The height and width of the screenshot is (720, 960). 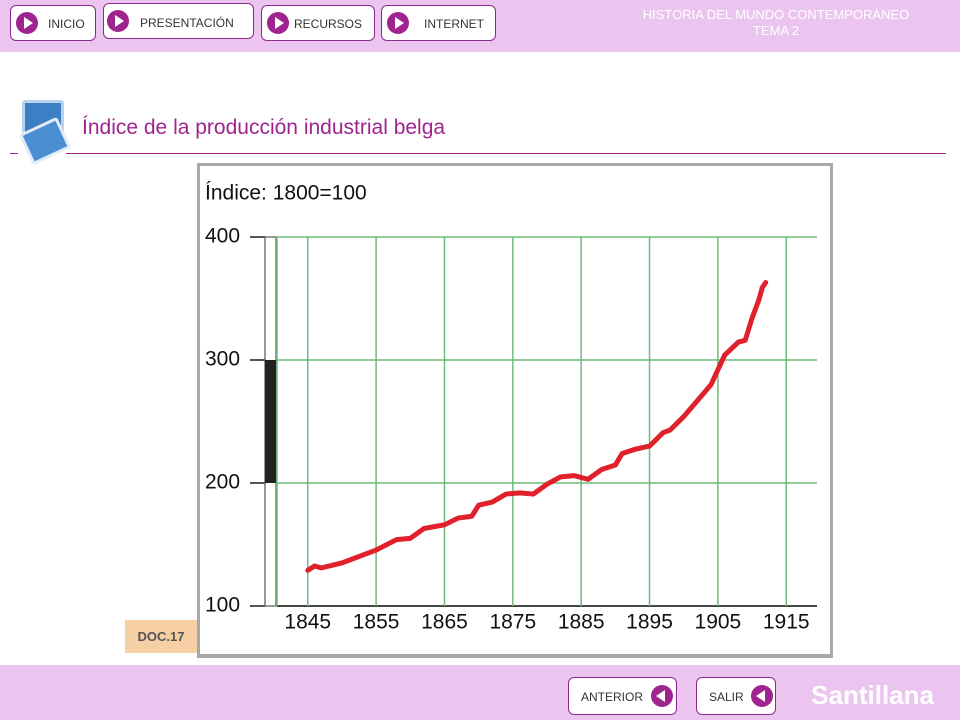 I want to click on nav-label: INTERNET, so click(x=454, y=24).